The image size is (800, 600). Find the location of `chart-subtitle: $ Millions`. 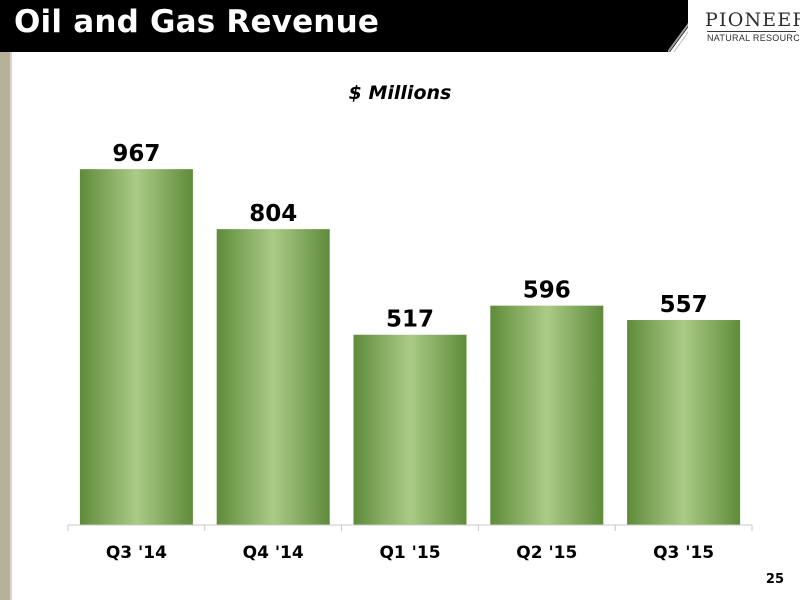

chart-subtitle: $ Millions is located at coordinates (400, 93).